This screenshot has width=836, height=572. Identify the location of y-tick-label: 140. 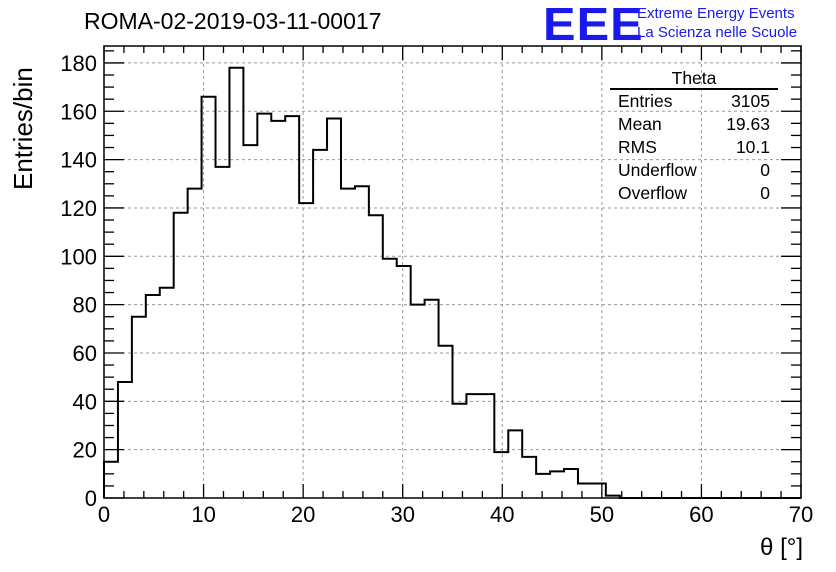
(78, 160).